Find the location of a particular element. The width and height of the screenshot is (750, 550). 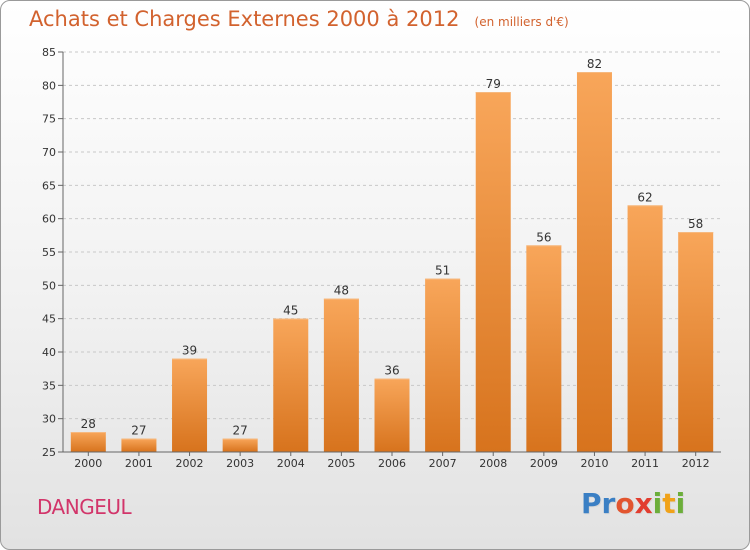

y-tick-label: 30 is located at coordinates (49, 419).